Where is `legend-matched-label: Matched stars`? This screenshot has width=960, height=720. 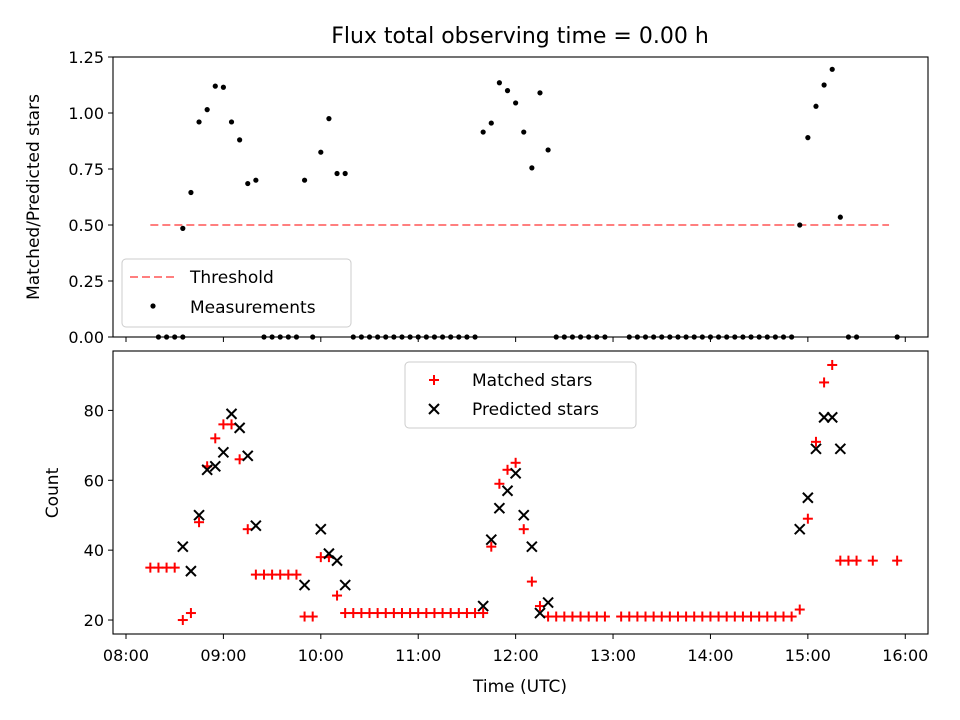 legend-matched-label: Matched stars is located at coordinates (532, 381).